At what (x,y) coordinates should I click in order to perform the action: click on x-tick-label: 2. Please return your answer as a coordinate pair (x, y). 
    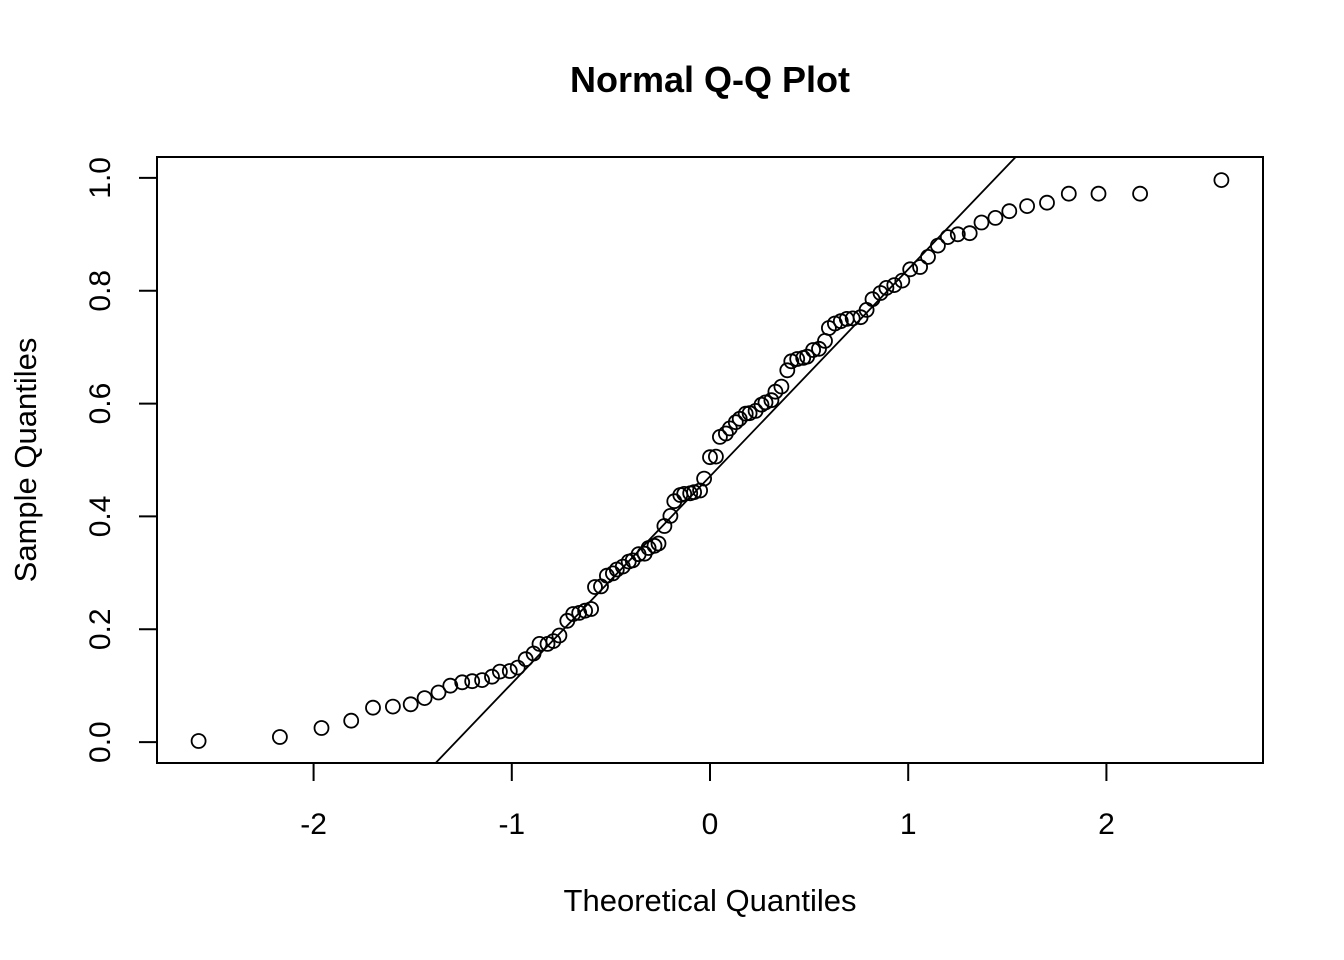
    Looking at the image, I should click on (1106, 824).